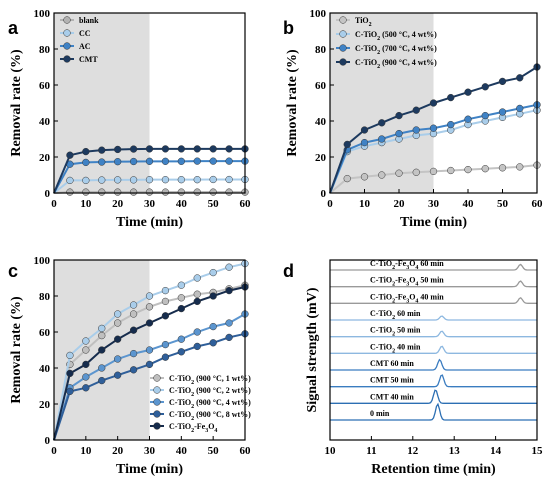  I want to click on legend-label: C-TiO2 (900 °C, 1 wt%), so click(210, 380).